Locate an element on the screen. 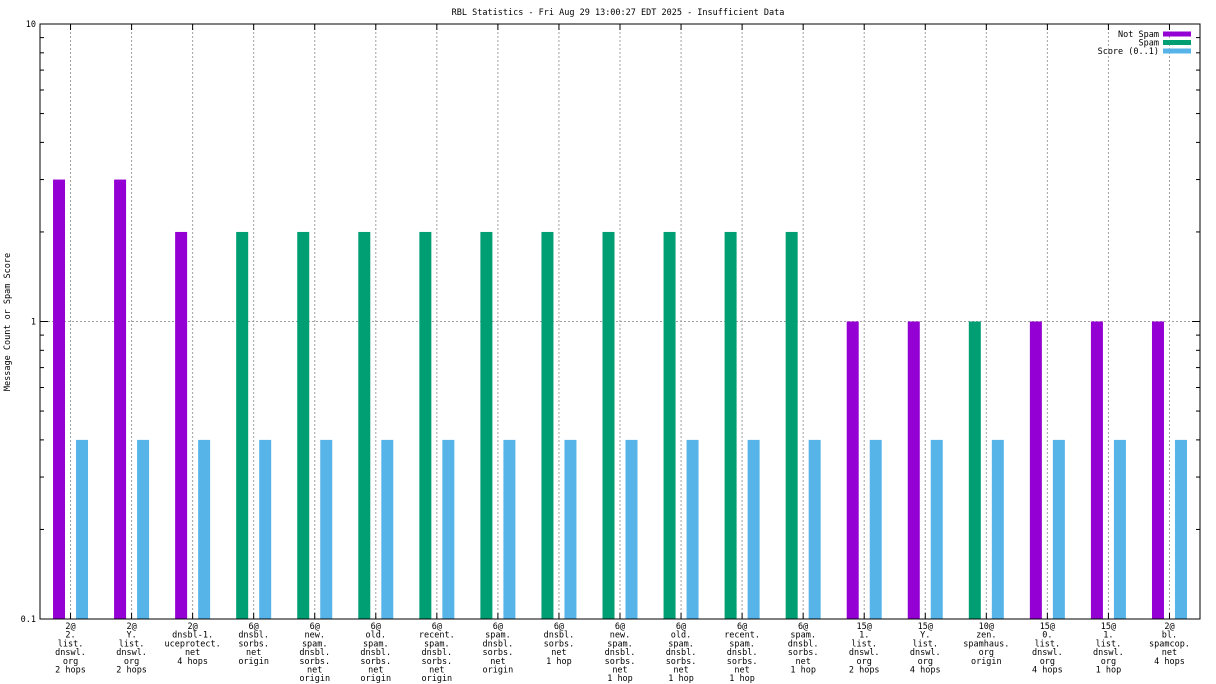 This screenshot has width=1216, height=684. x-tick-label: 15@ Y. list. dnswl. org 4 hops is located at coordinates (925, 649).